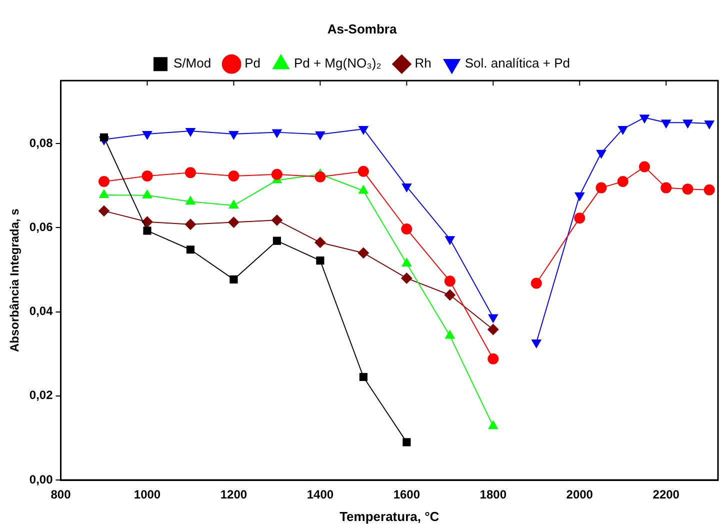  Describe the element at coordinates (517, 63) in the screenshot. I see `legend-label: Sol. analítica + Pd` at that location.